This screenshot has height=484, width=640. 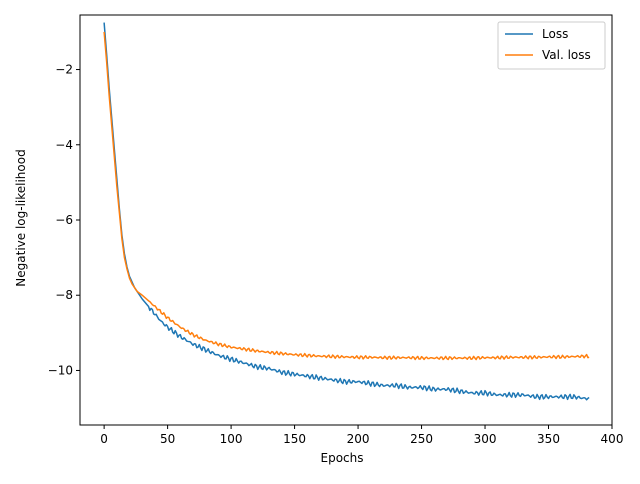 What do you see at coordinates (64, 295) in the screenshot?
I see `y-tick-label: −8` at bounding box center [64, 295].